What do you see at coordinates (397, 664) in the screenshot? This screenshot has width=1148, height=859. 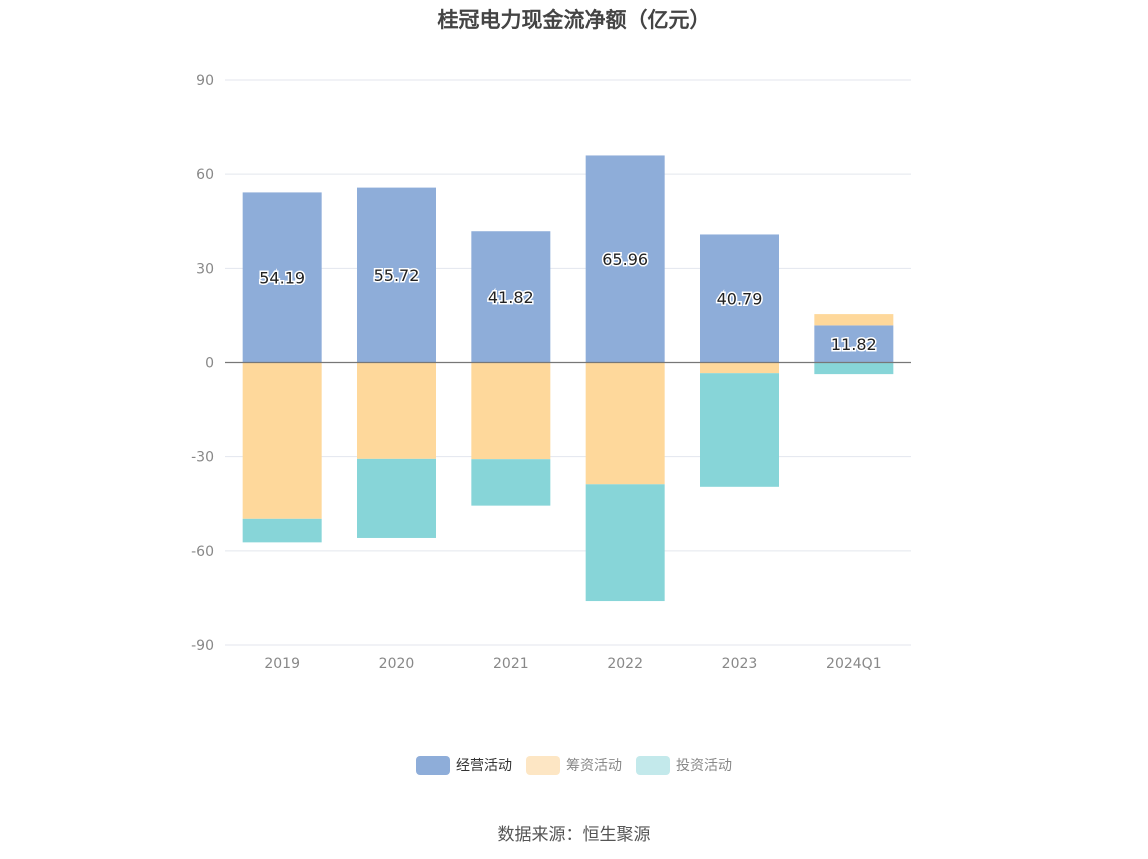 I see `x-tick-label-2020: 2020` at bounding box center [397, 664].